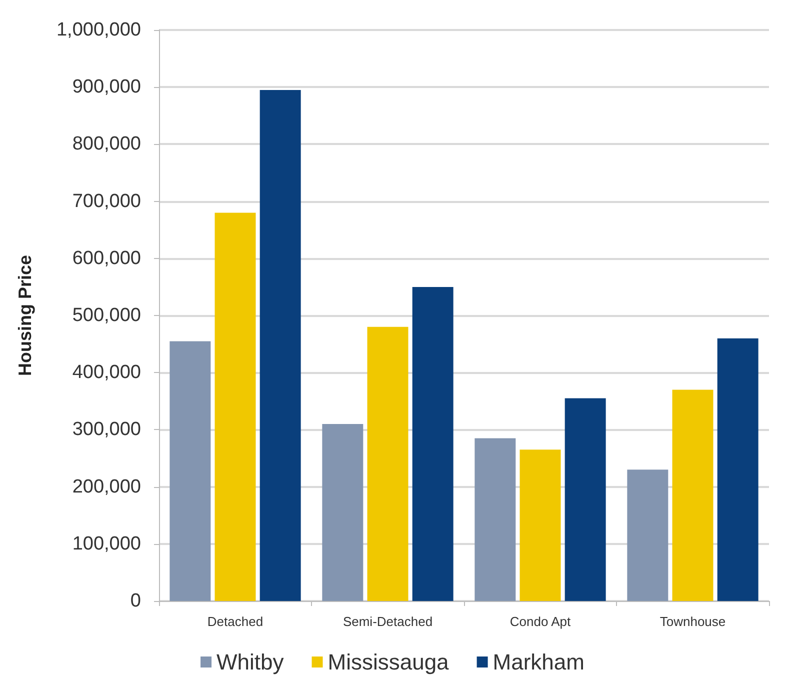 The height and width of the screenshot is (694, 785). What do you see at coordinates (106, 87) in the screenshot?
I see `y-tick-label: 900,000` at bounding box center [106, 87].